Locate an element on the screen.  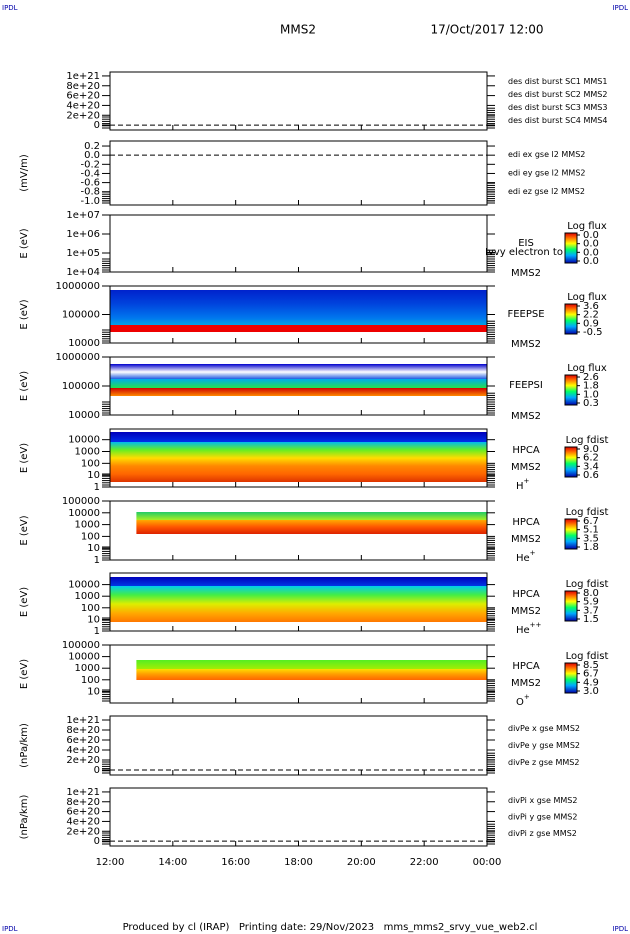
y-tick-label: 4e+20 is located at coordinates (83, 821).